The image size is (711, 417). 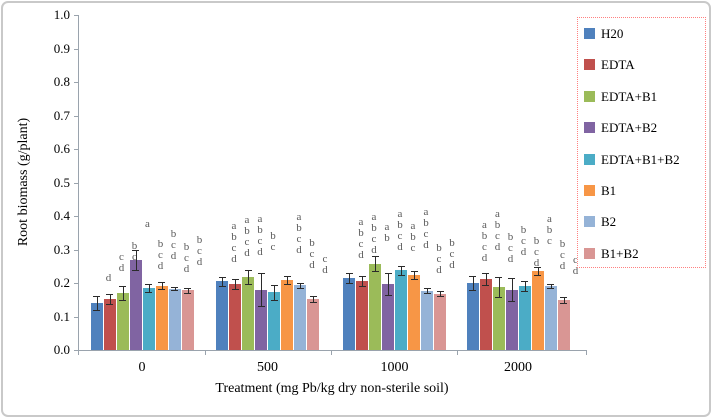 What do you see at coordinates (641, 191) in the screenshot?
I see `legend-item: B1` at bounding box center [641, 191].